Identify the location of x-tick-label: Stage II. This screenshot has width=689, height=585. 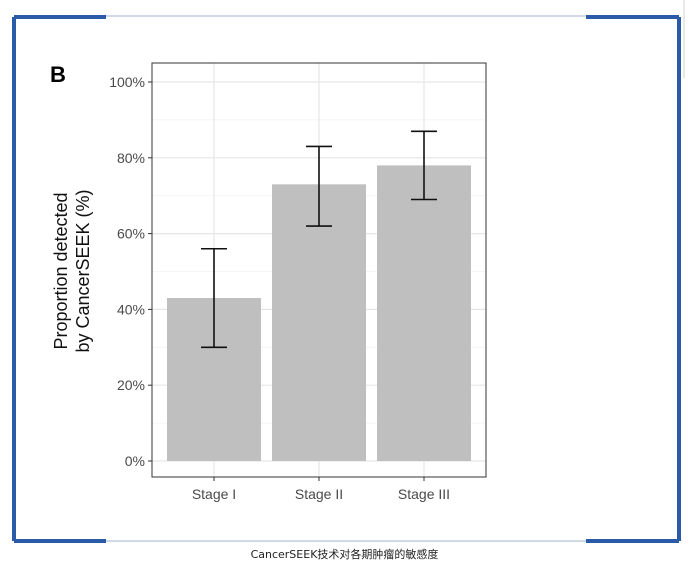
(319, 494).